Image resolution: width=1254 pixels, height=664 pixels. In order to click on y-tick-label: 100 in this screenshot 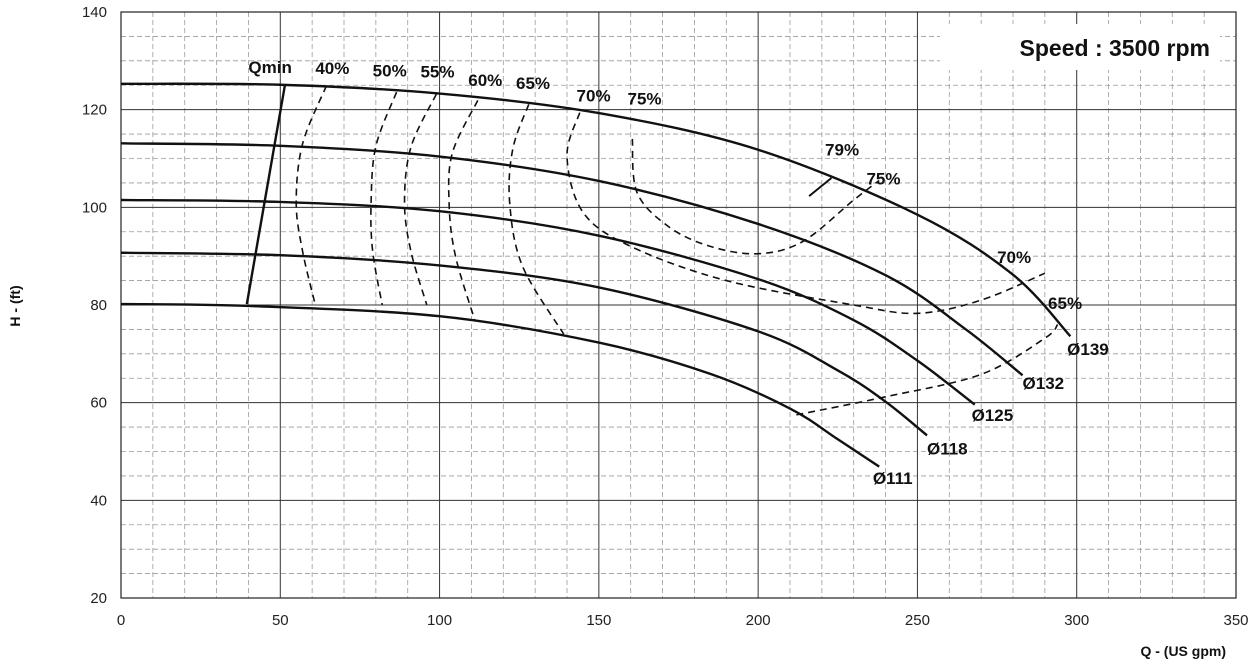, I will do `click(94, 207)`.